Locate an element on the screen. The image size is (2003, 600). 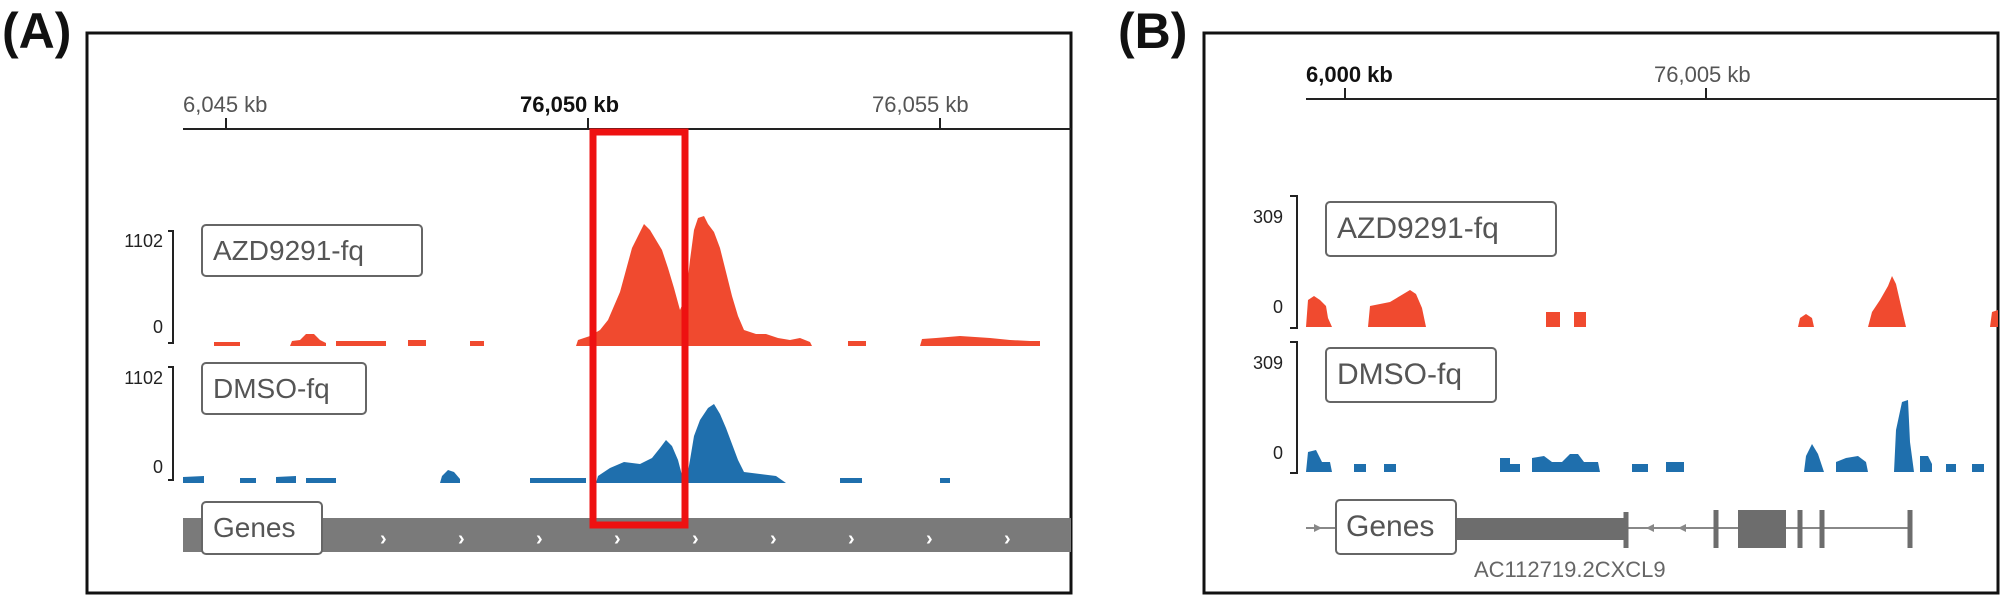
gene-names-label: AC112719.2CXCL9 is located at coordinates (1570, 569).